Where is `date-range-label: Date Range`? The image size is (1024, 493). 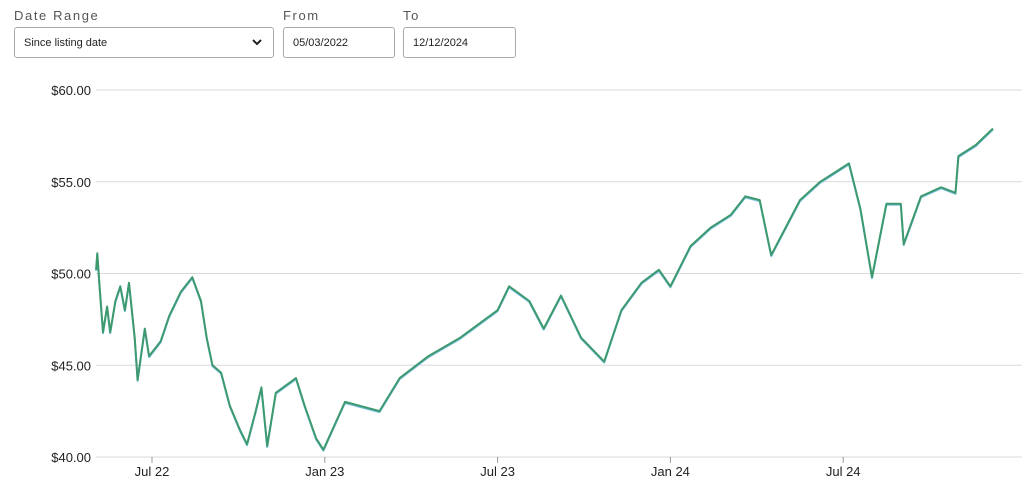
date-range-label: Date Range is located at coordinates (57, 15).